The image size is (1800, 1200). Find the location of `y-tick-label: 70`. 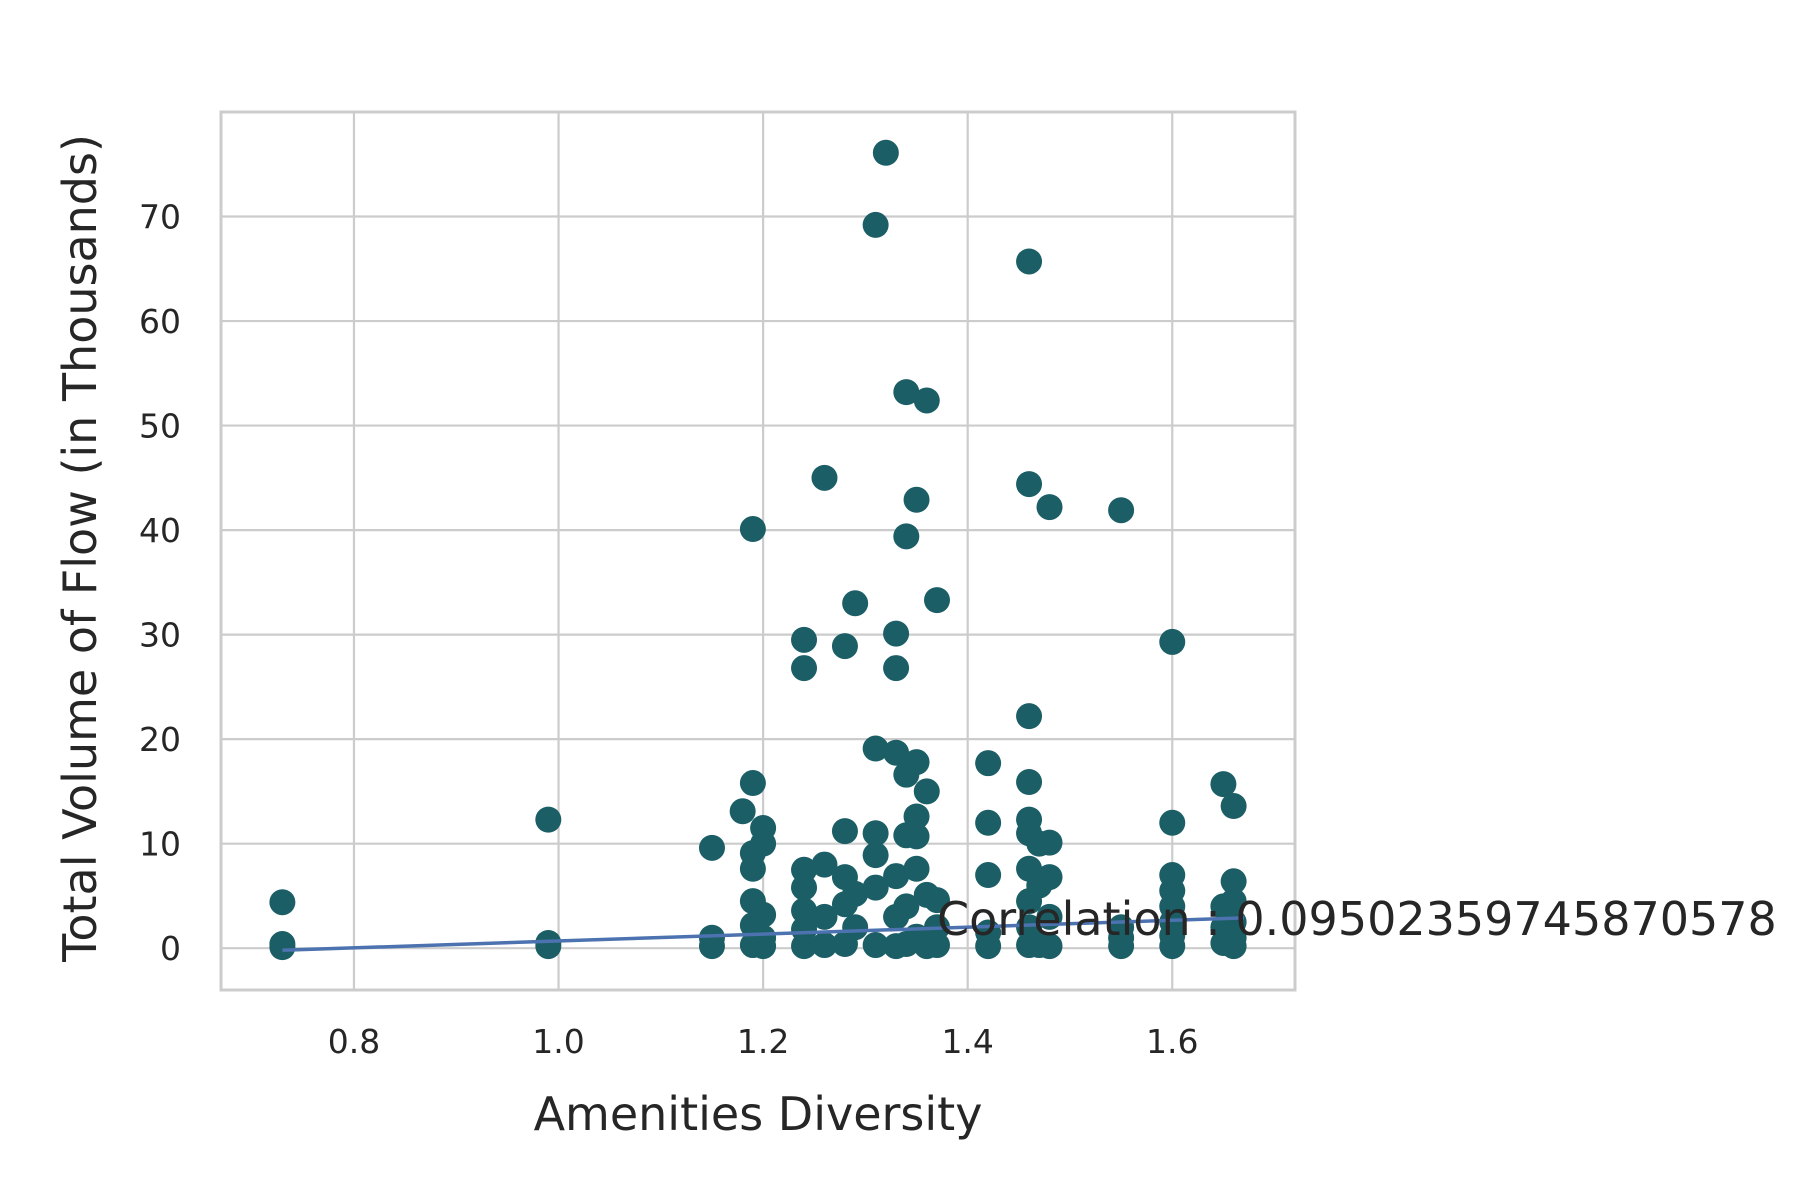

y-tick-label: 70 is located at coordinates (160, 217).